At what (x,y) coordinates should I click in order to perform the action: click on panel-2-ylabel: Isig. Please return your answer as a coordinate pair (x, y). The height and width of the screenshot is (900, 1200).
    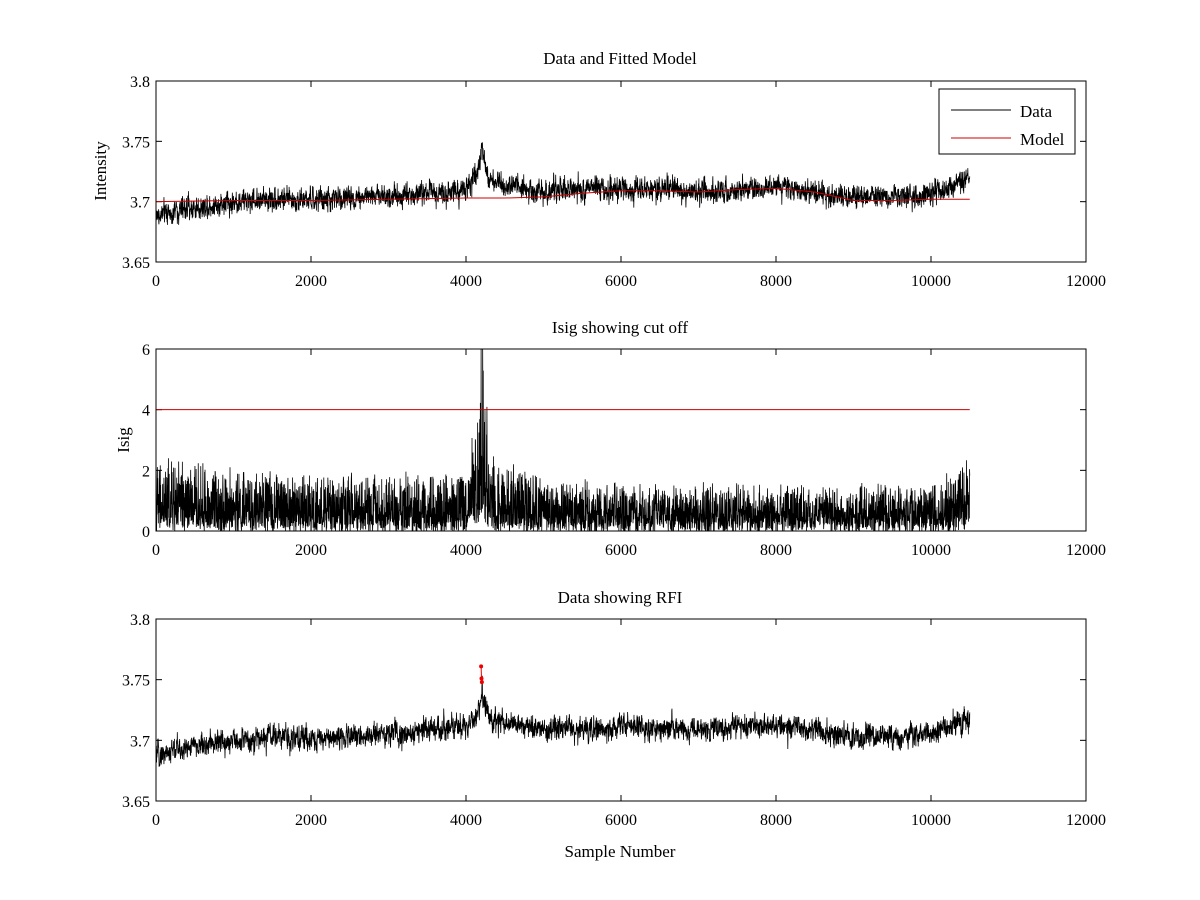
    Looking at the image, I should click on (123, 440).